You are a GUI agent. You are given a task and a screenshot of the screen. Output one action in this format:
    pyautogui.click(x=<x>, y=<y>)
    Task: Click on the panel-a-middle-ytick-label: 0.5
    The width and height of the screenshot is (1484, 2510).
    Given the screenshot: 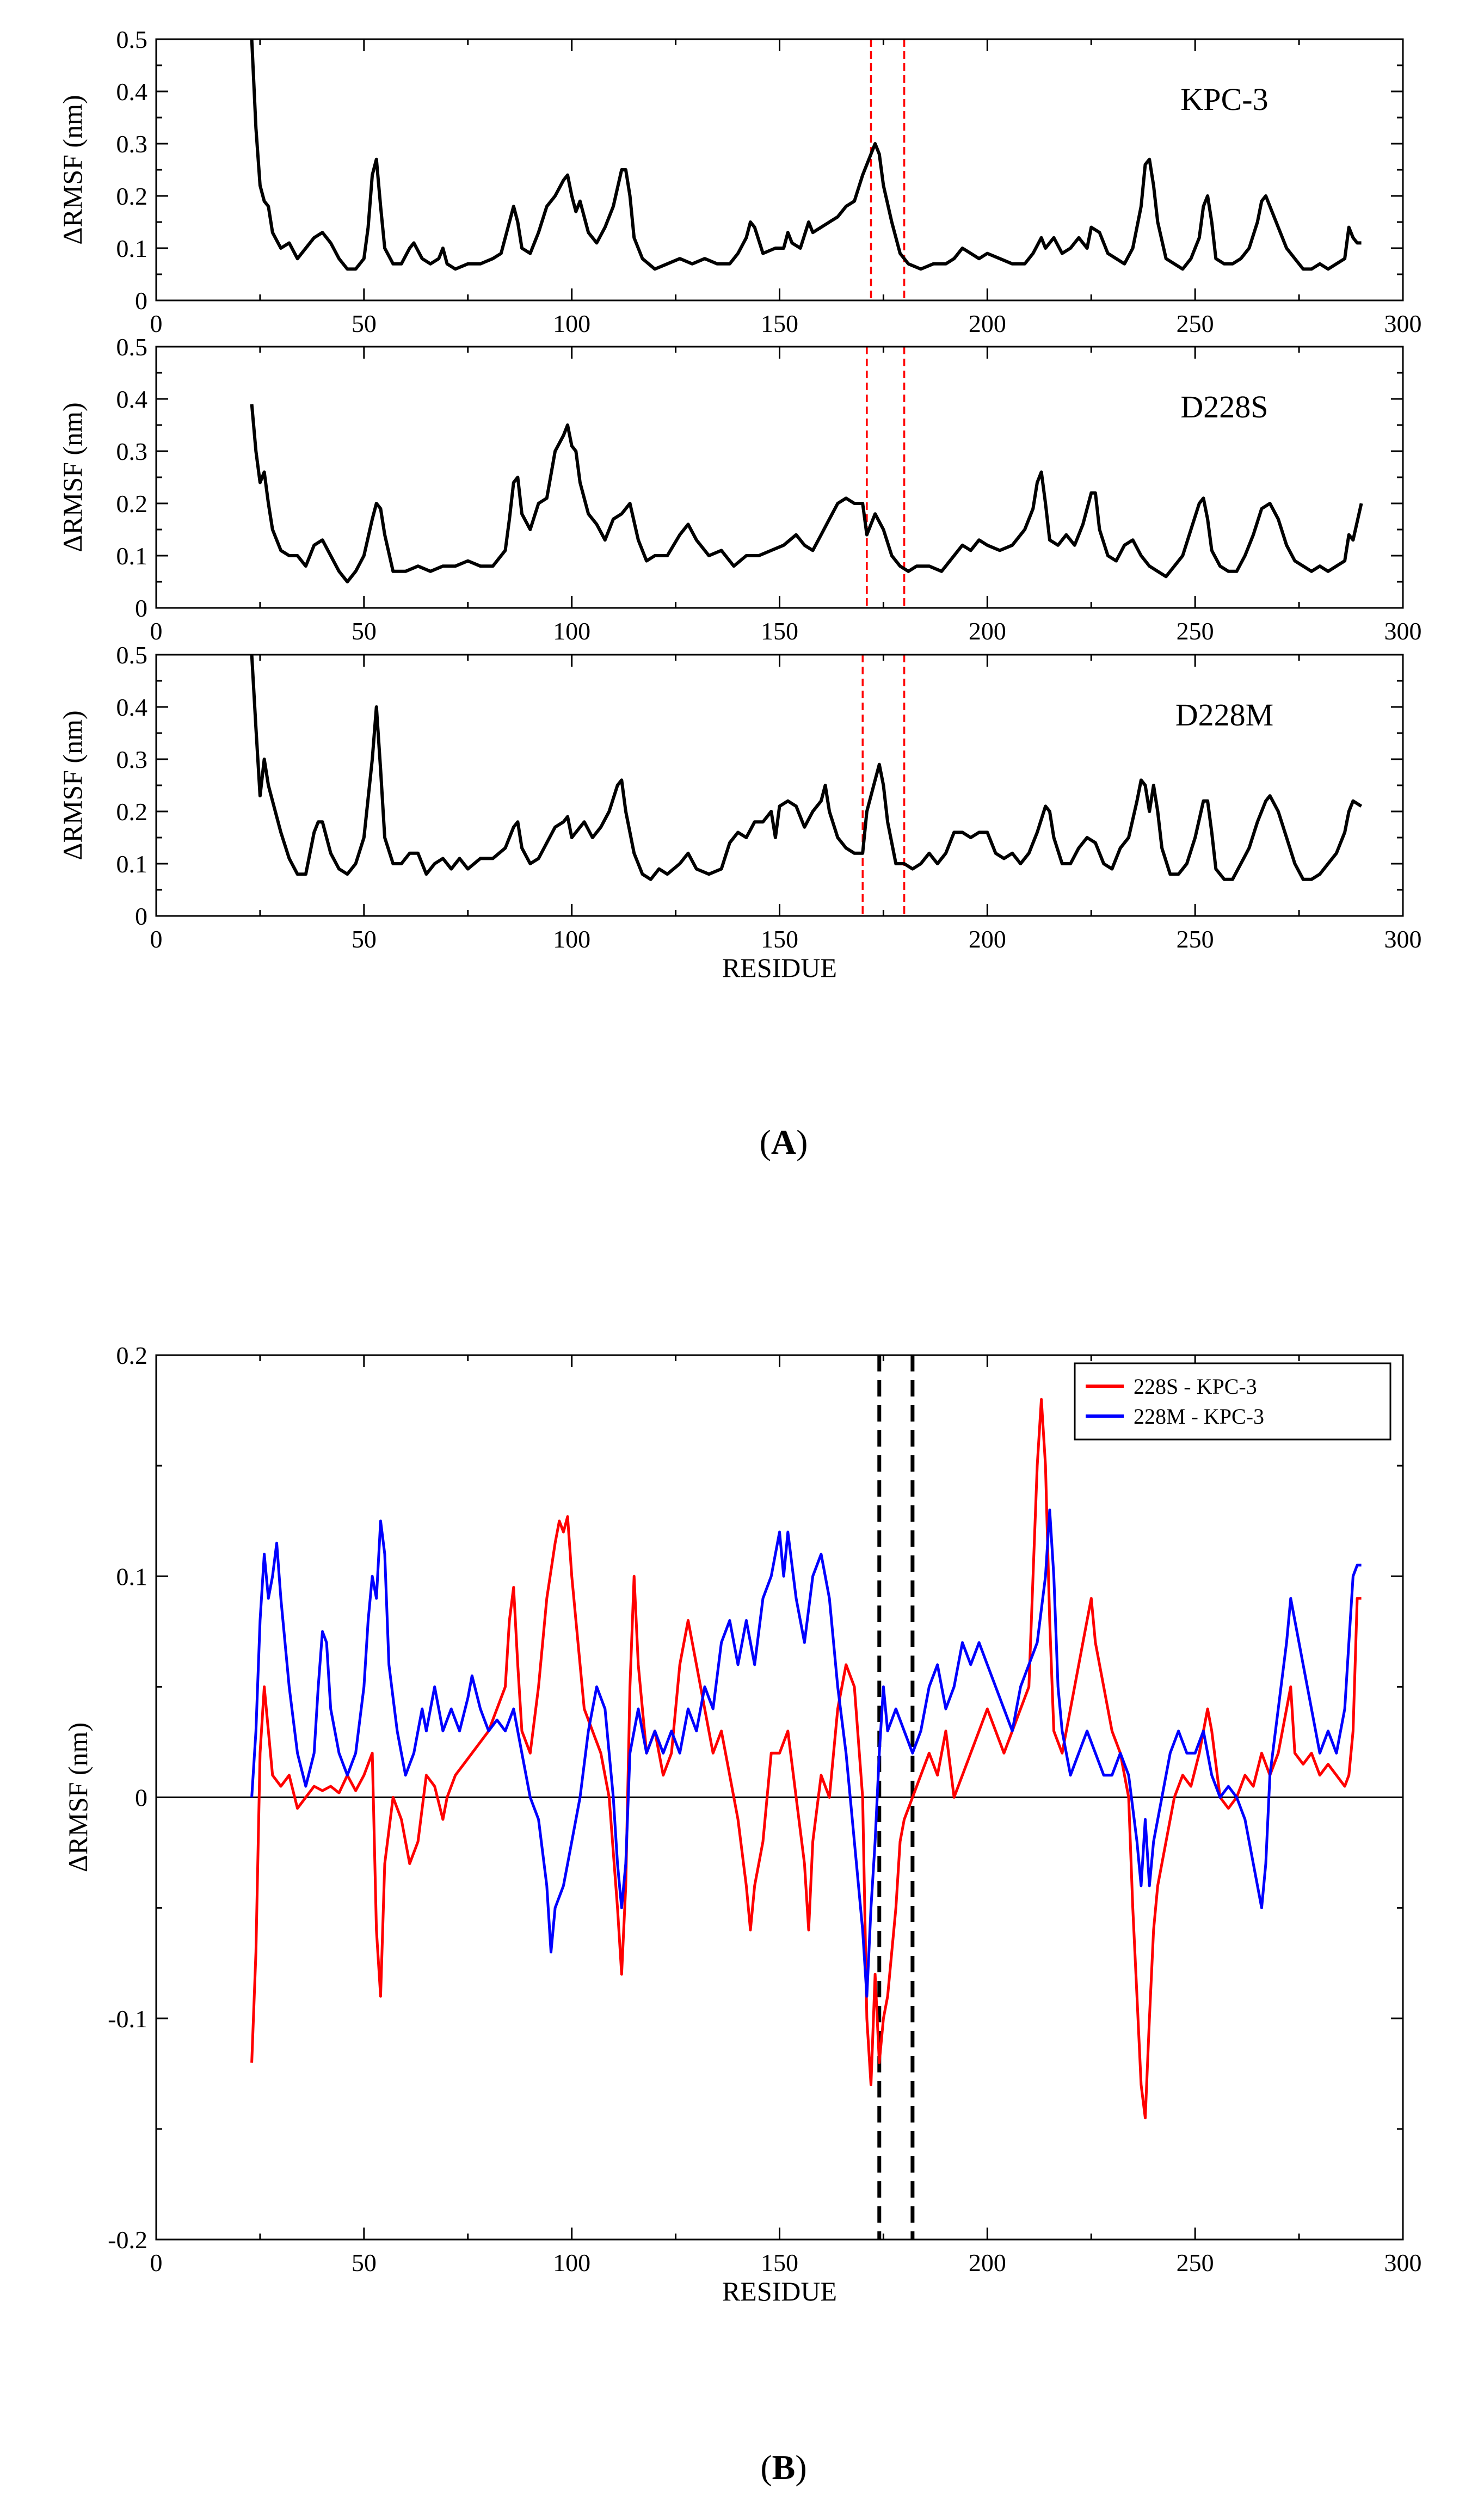 What is the action you would take?
    pyautogui.click(x=132, y=347)
    